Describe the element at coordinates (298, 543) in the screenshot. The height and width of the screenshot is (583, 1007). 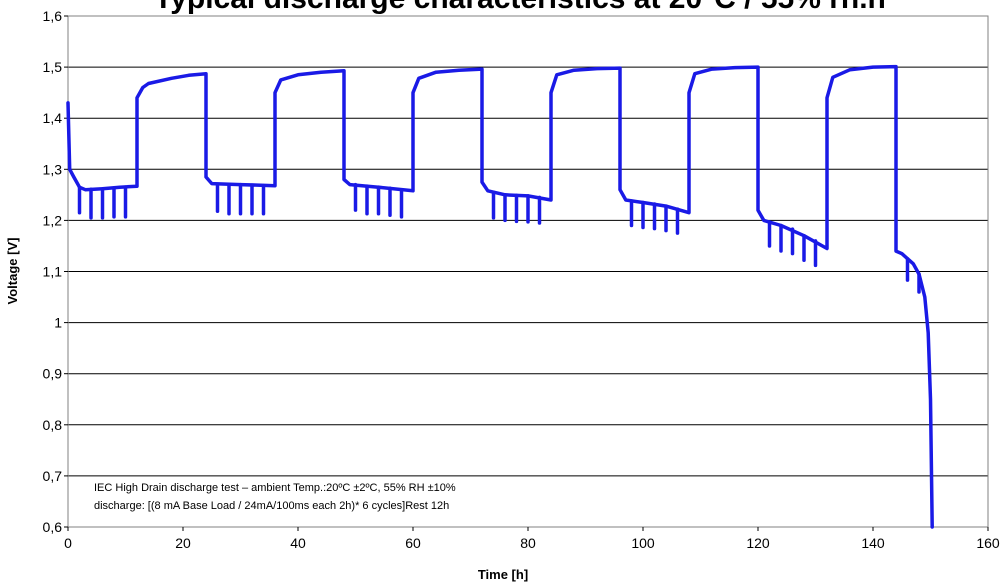
I see `x-tick-label: 40` at that location.